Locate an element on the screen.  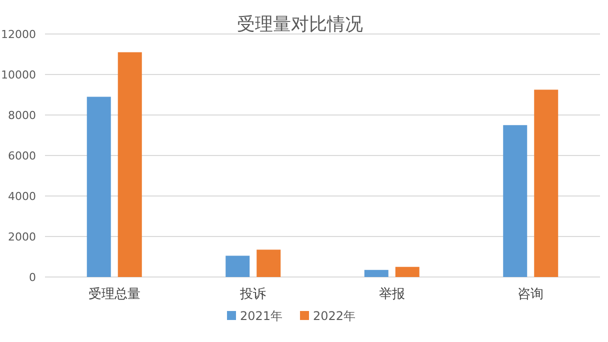
y-tick-label: 12000 is located at coordinates (18, 34).